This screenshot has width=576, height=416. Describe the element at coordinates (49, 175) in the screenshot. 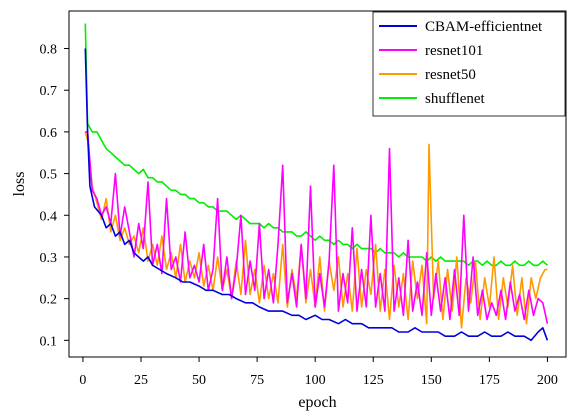

I see `y-tick-label: 0.5` at that location.